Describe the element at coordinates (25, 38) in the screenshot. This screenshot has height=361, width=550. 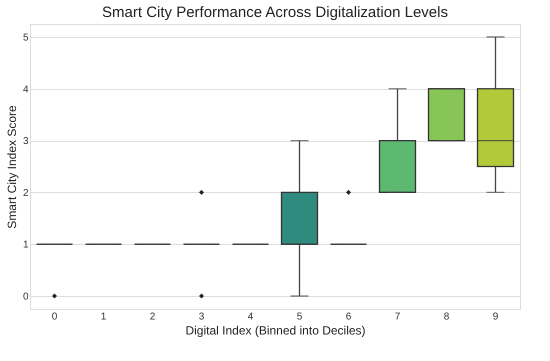
I see `y-tick-label: 5` at that location.